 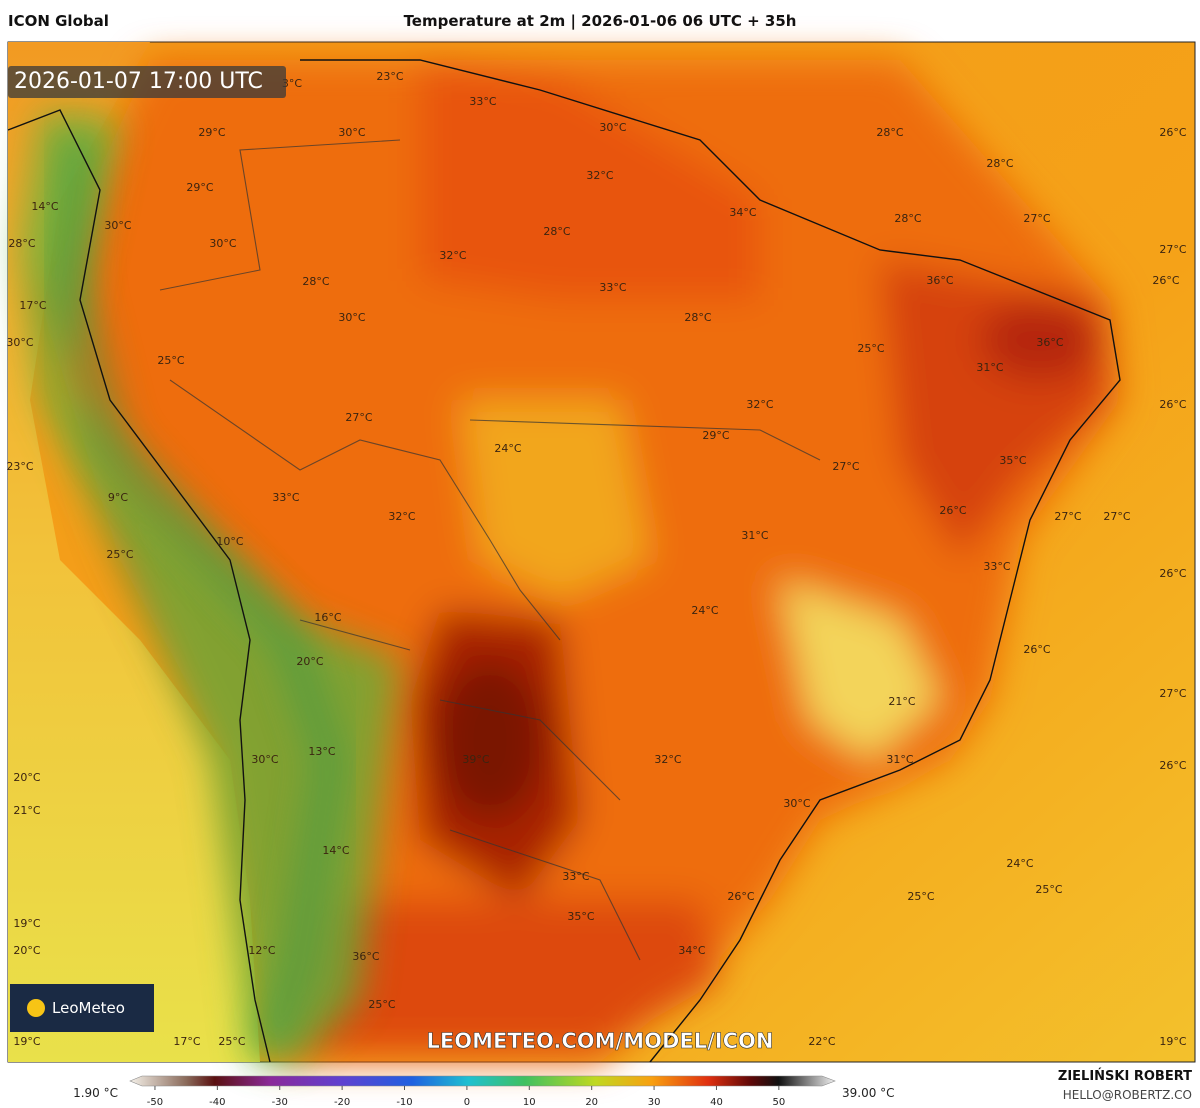 What do you see at coordinates (868, 1093) in the screenshot?
I see `colorbar-max: 39.00 °C` at bounding box center [868, 1093].